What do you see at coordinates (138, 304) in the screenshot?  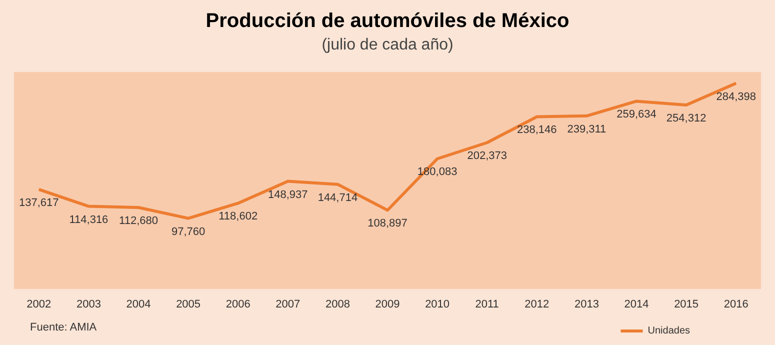 I see `x-tick-label: 2004` at bounding box center [138, 304].